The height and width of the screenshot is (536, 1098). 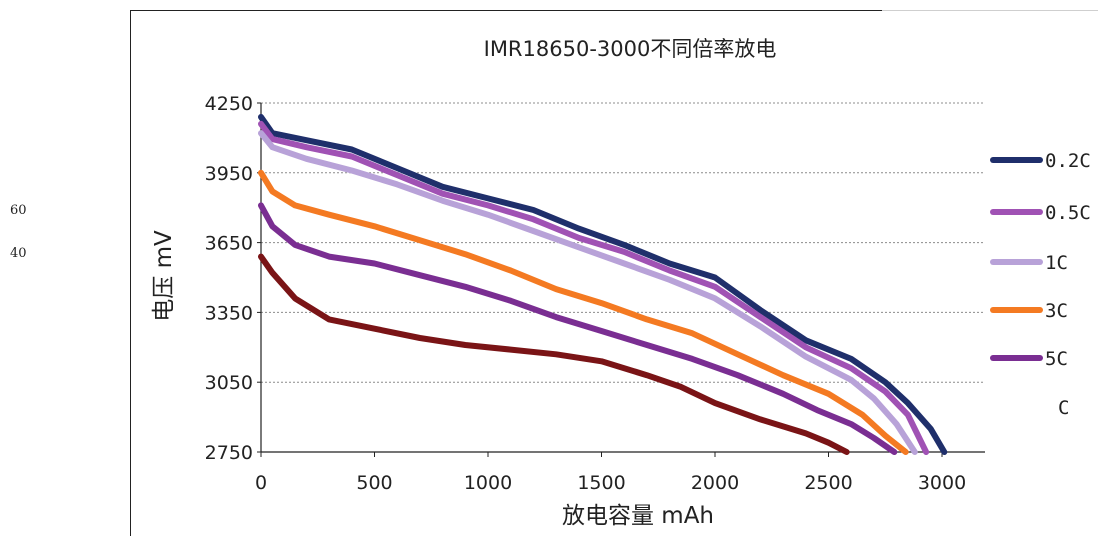 I want to click on legend: 0.2C 0.5C 1C 3C 5C, so click(x=1040, y=260).